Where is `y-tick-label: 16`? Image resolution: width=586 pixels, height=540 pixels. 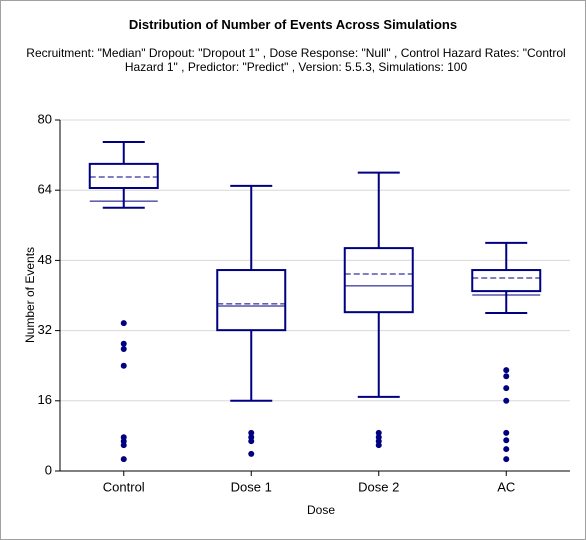
y-tick-label: 16 is located at coordinates (45, 399).